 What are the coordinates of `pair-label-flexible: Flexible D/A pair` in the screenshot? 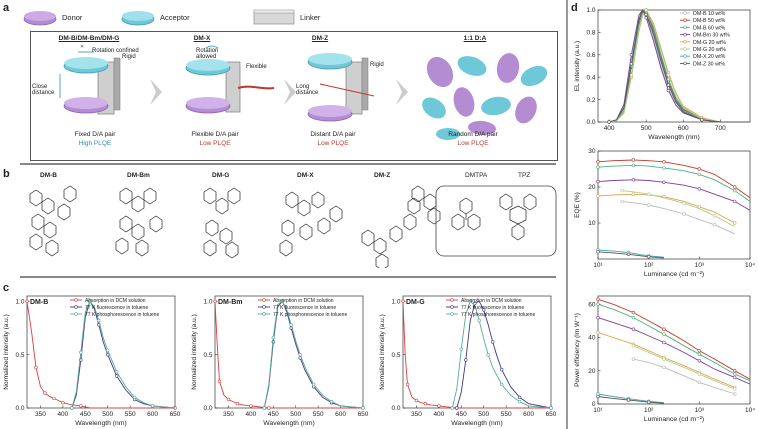 It's located at (215, 134).